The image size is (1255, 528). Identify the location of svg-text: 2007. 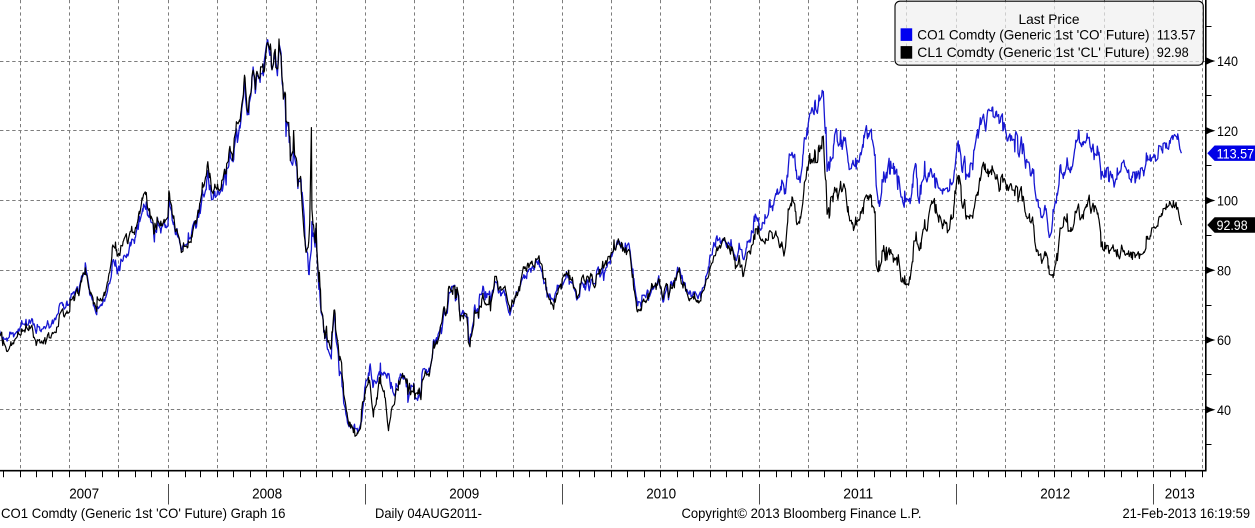
(84, 494).